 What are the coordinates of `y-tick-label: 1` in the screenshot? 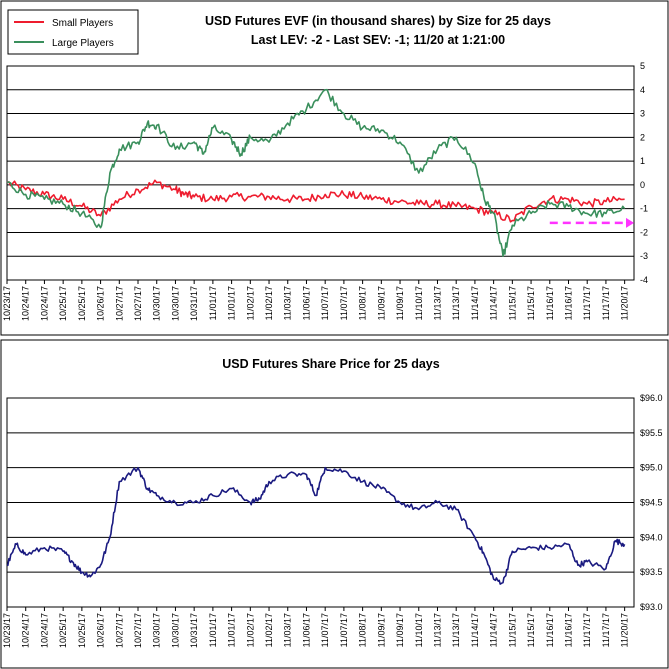 It's located at (642, 161).